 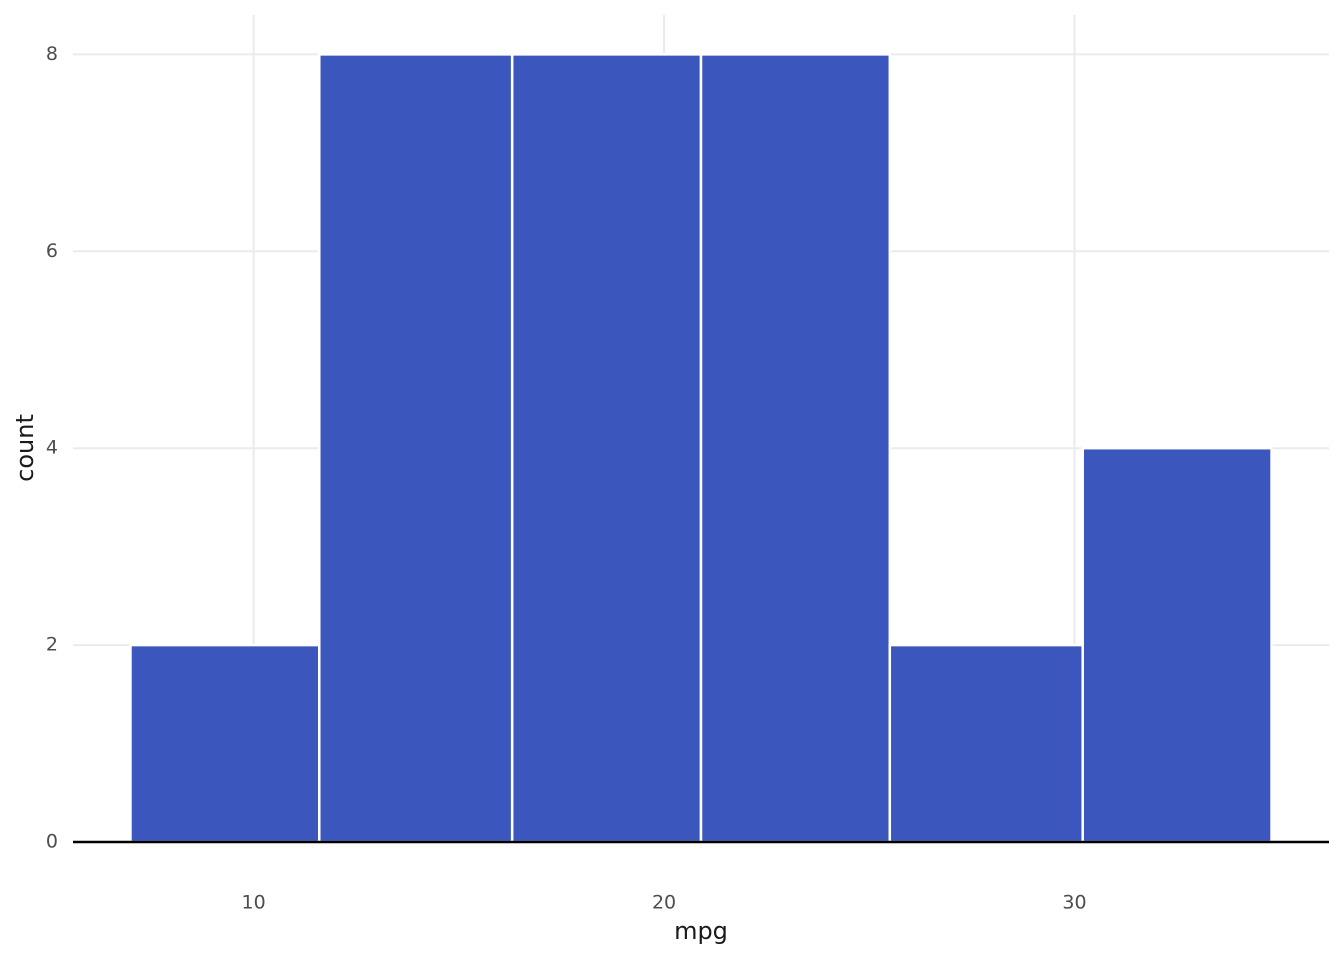 I want to click on y-tick-label: 0, so click(x=52, y=842).